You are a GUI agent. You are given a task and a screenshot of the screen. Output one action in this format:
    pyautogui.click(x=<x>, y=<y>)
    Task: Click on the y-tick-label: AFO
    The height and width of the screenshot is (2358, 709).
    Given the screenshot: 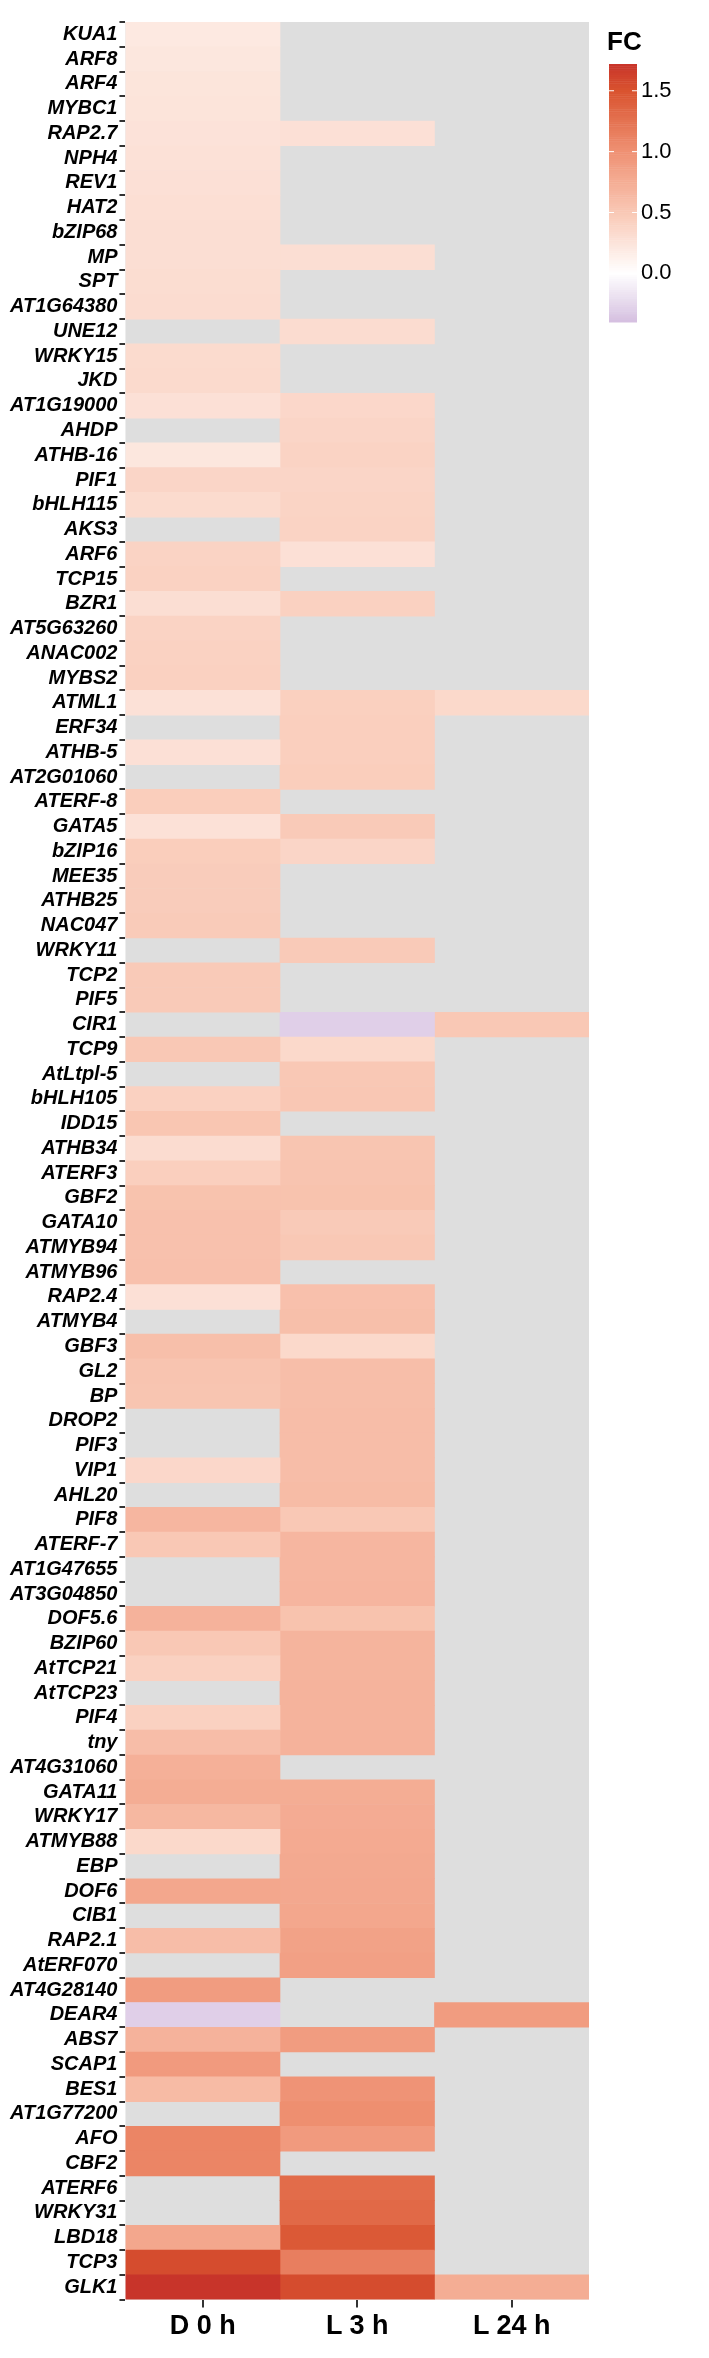 What is the action you would take?
    pyautogui.click(x=96, y=2137)
    